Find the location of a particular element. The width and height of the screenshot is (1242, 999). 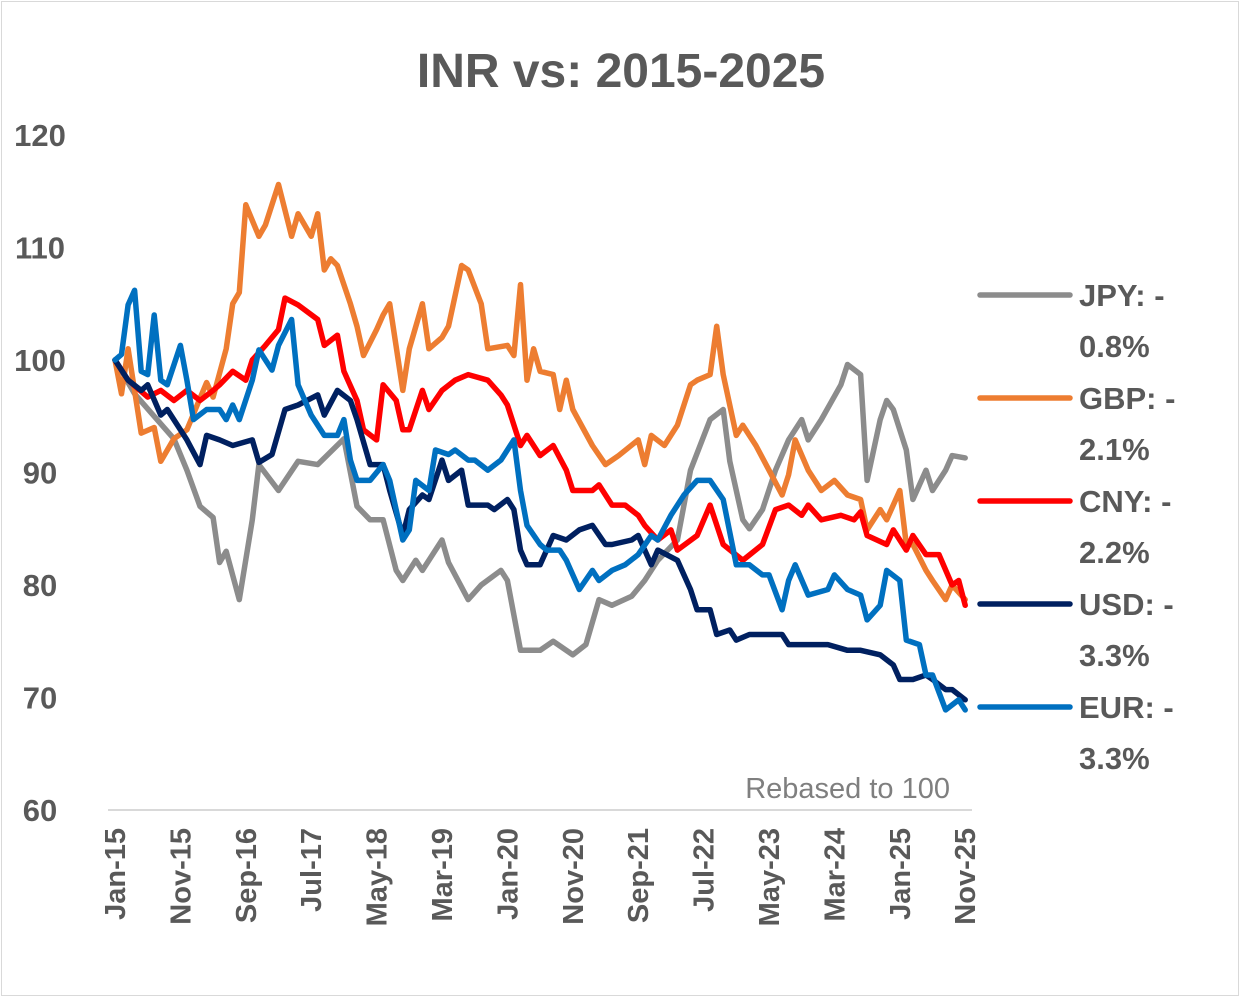

x-tick-label: Nov-25 is located at coordinates (966, 876).